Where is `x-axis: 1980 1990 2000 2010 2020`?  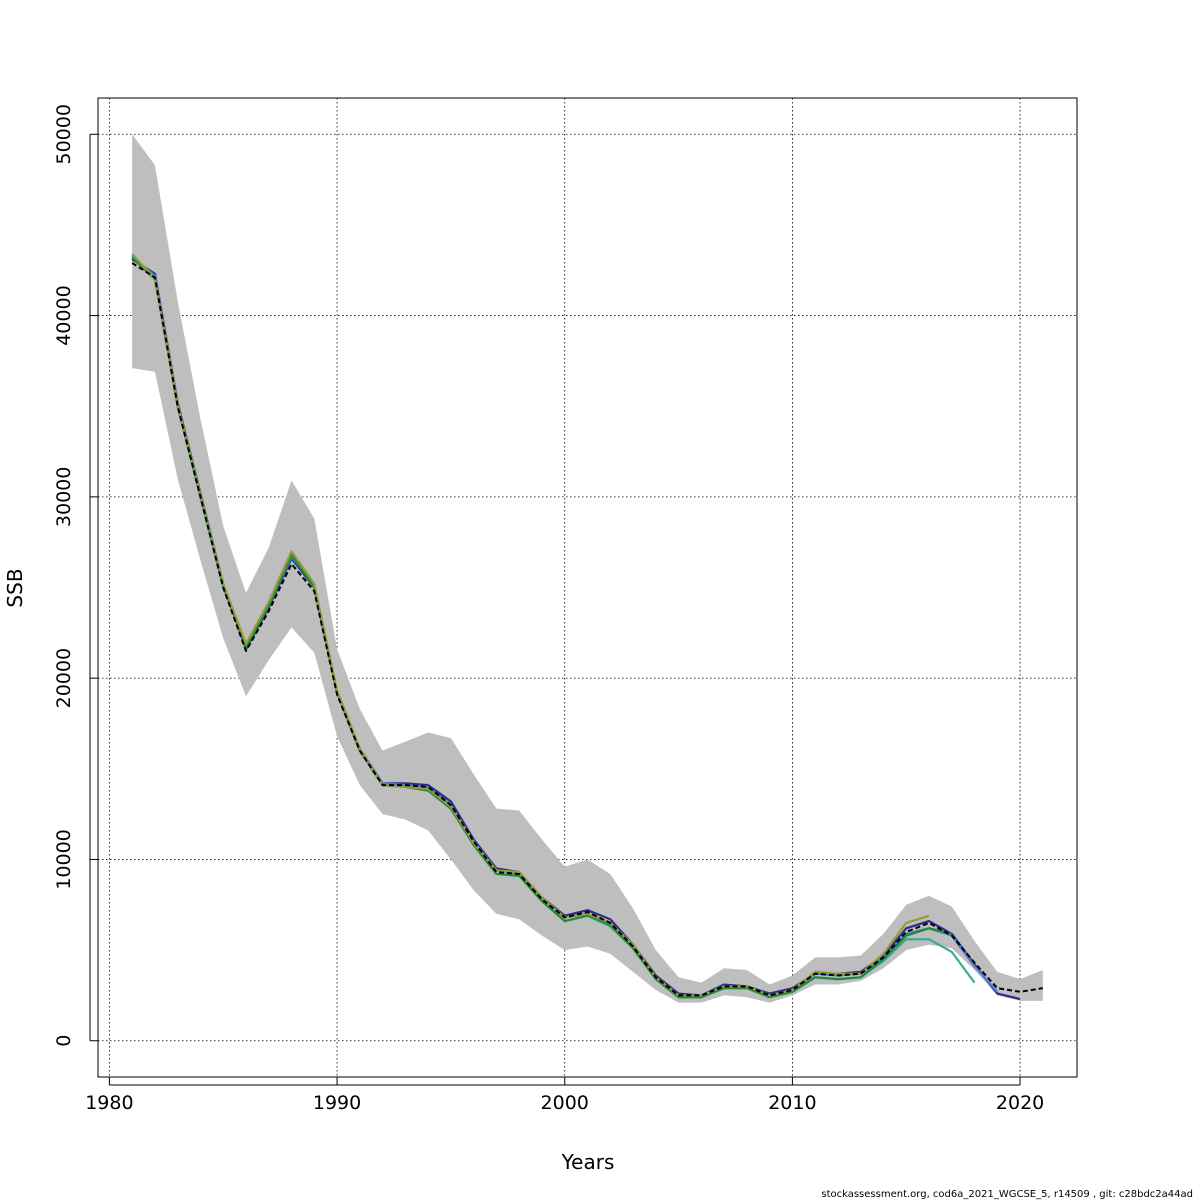
x-axis: 1980 1990 2000 2010 2020 is located at coordinates (564, 1095).